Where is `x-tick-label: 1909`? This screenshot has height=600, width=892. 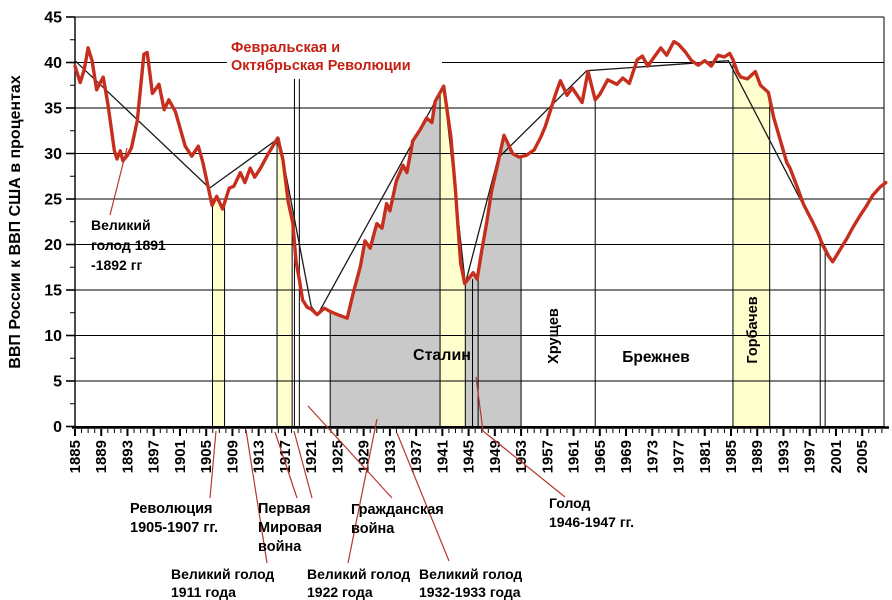 x-tick-label: 1909 is located at coordinates (232, 456).